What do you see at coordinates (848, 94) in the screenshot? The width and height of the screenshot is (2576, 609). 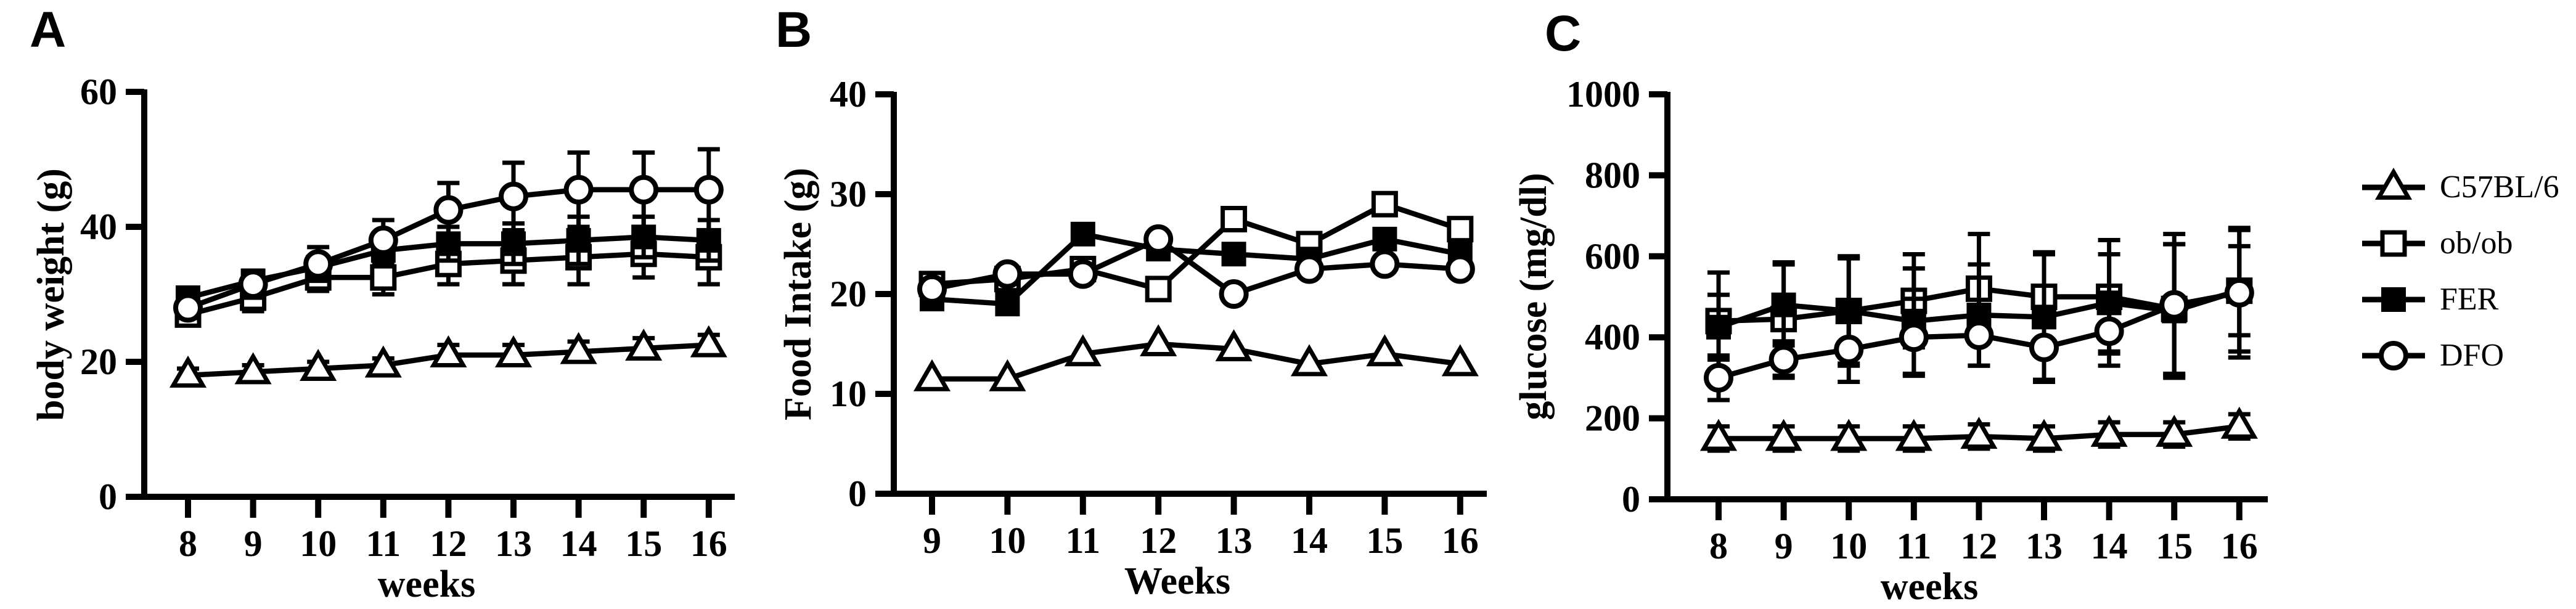 I see `y-tick-label: 40` at bounding box center [848, 94].